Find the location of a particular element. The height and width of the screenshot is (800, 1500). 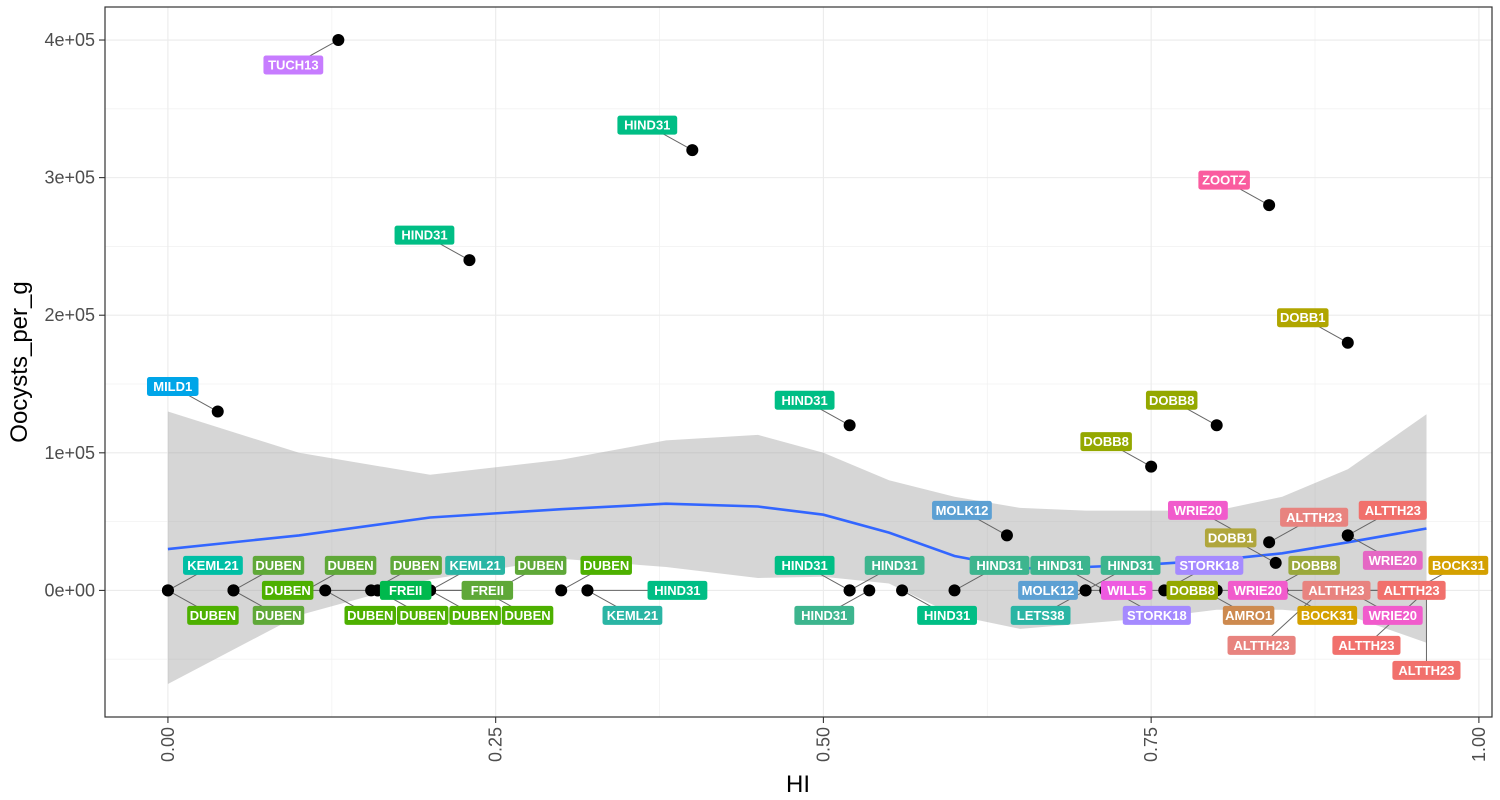

point-label: AMRO1 is located at coordinates (1248, 615).